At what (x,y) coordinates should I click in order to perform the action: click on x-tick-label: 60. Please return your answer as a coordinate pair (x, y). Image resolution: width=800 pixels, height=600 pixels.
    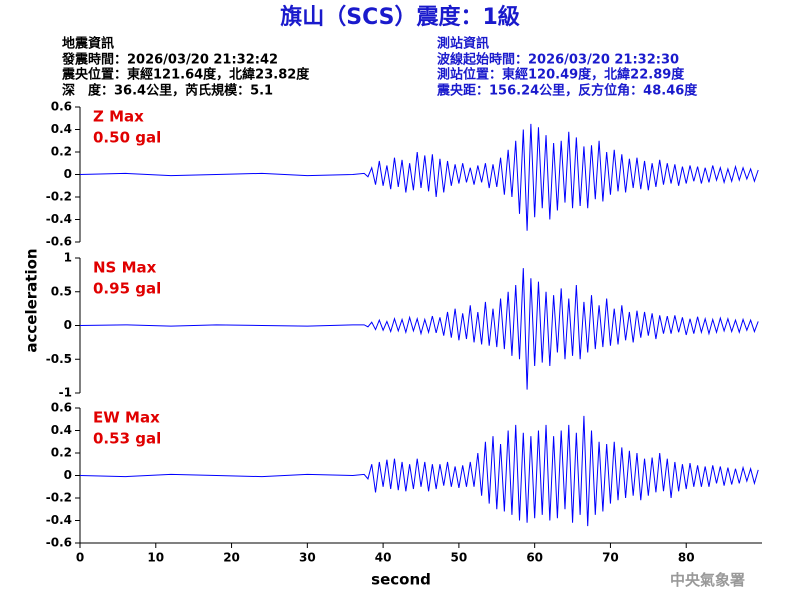
    Looking at the image, I should click on (534, 558).